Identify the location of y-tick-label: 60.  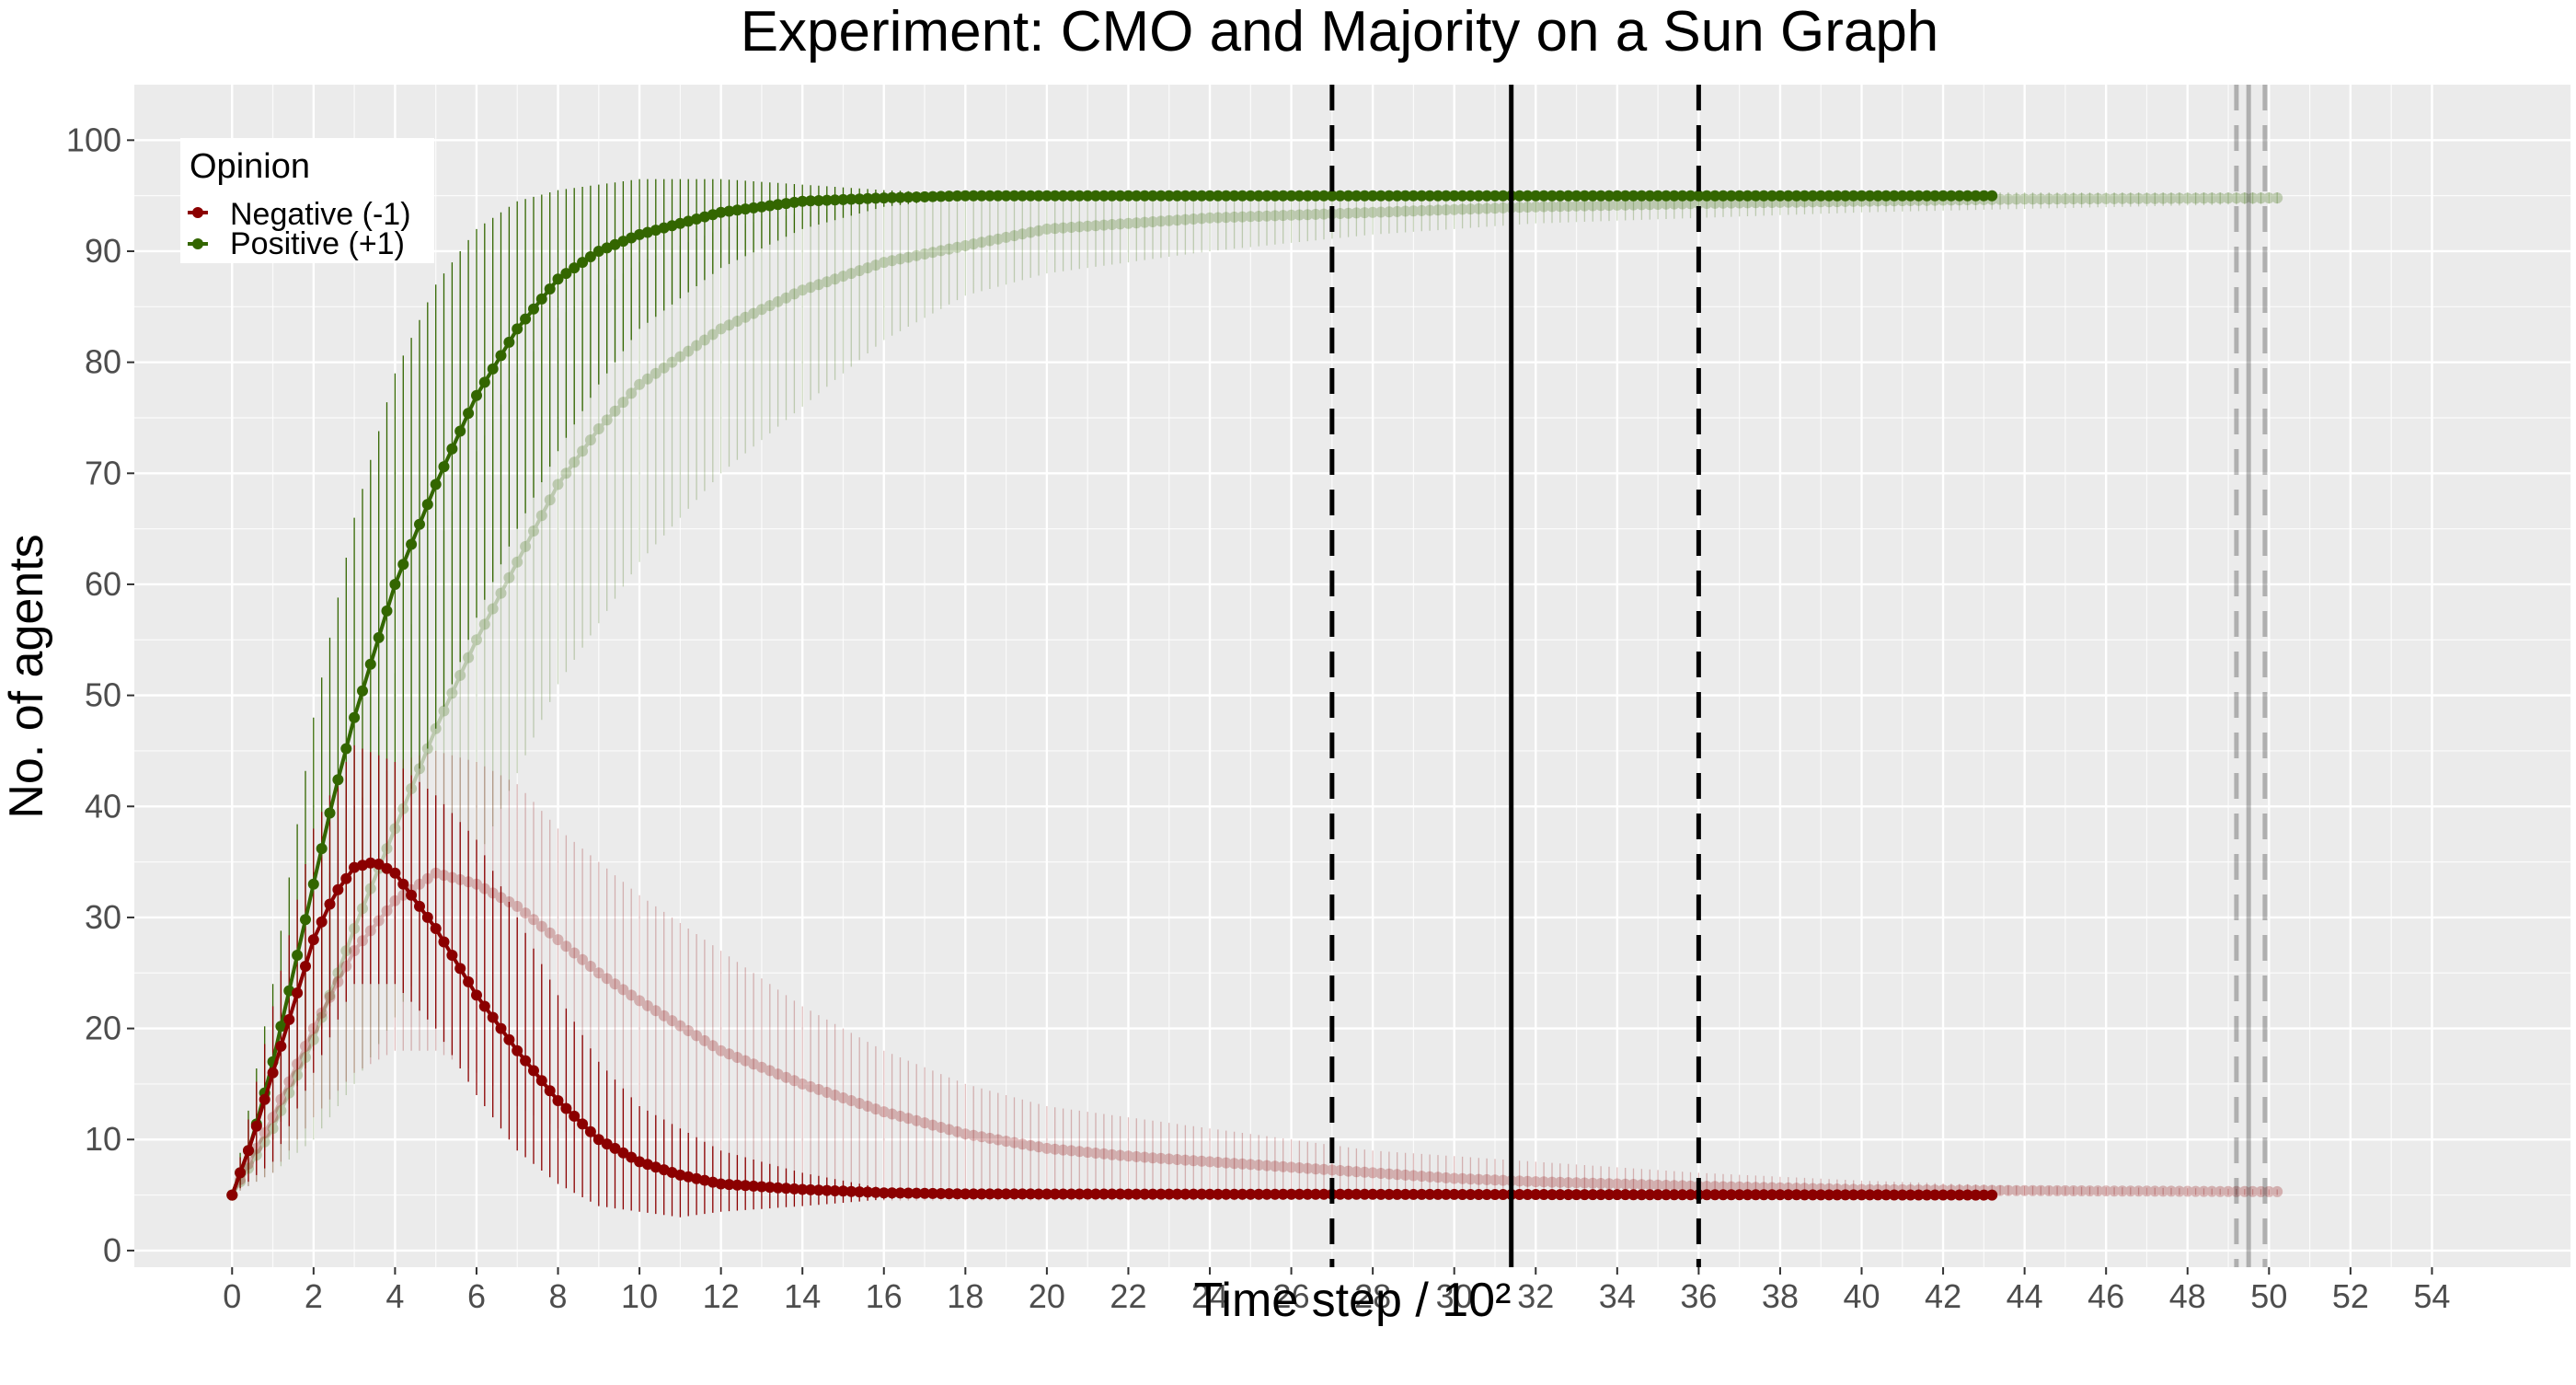
(103, 584).